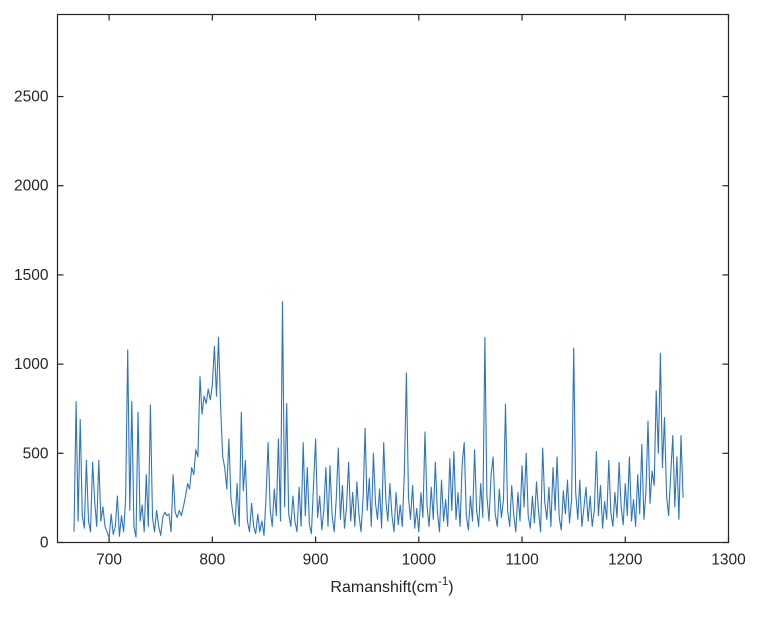 The width and height of the screenshot is (768, 618). I want to click on x-axis-label: Ramanshift(cm-1), so click(391, 586).